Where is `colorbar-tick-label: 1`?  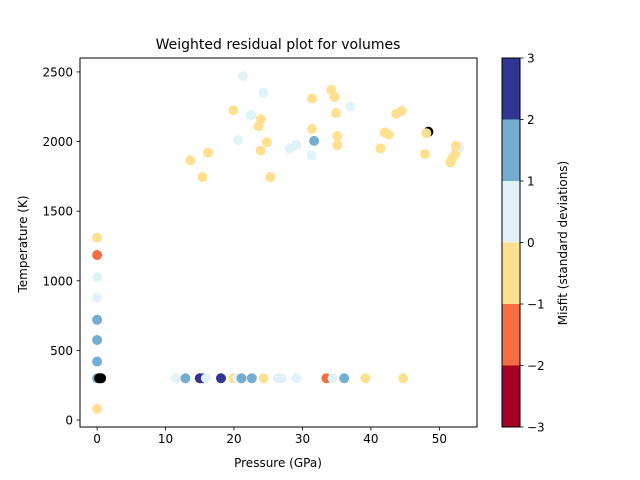 colorbar-tick-label: 1 is located at coordinates (531, 182).